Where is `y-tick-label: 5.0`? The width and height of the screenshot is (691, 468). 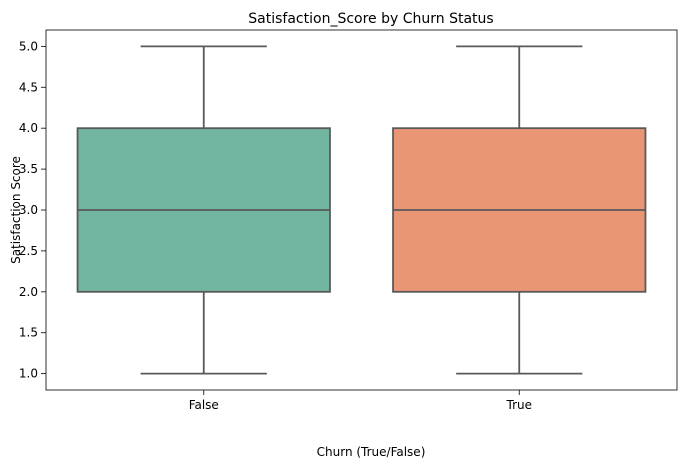
y-tick-label: 5.0 is located at coordinates (28, 46).